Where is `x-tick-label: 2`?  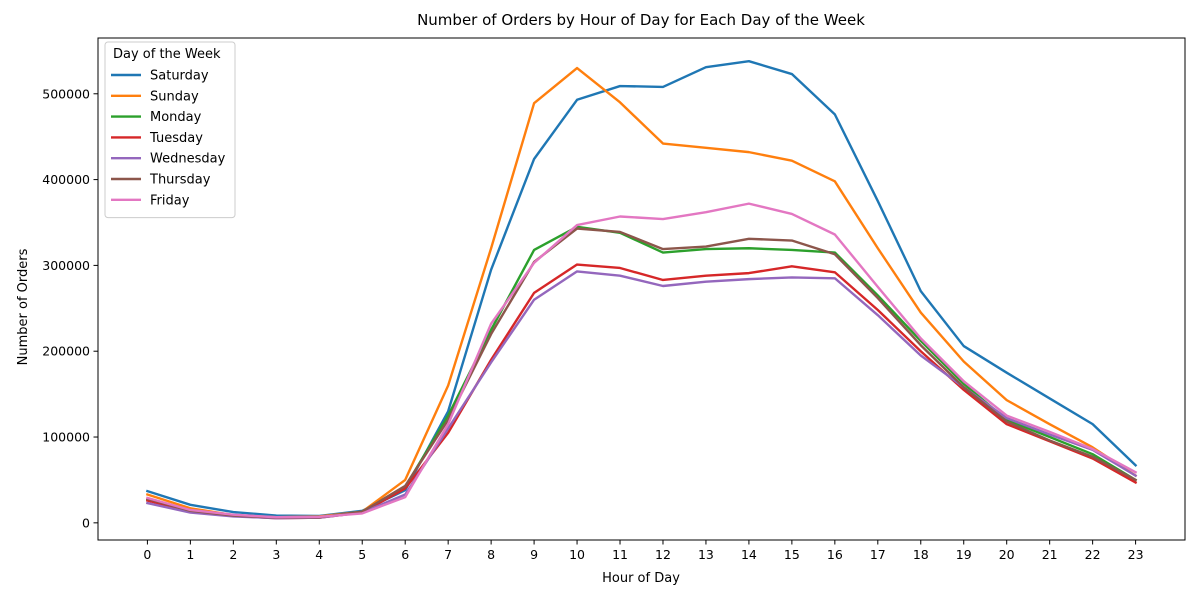 x-tick-label: 2 is located at coordinates (233, 554).